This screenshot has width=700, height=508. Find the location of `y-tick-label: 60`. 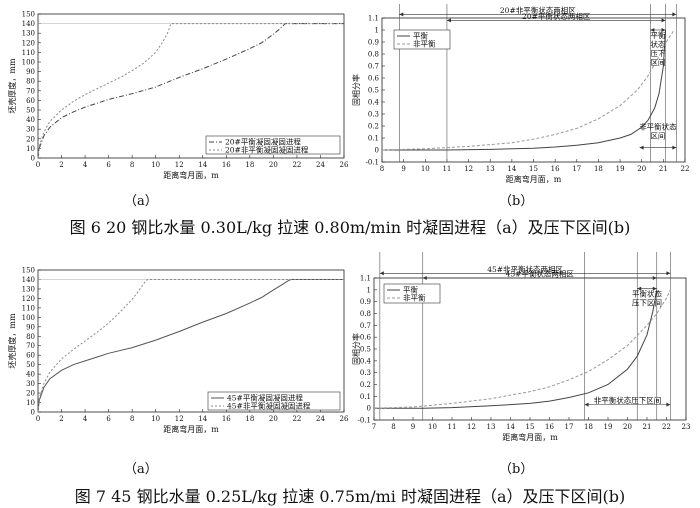

y-tick-label: 60 is located at coordinates (30, 356).